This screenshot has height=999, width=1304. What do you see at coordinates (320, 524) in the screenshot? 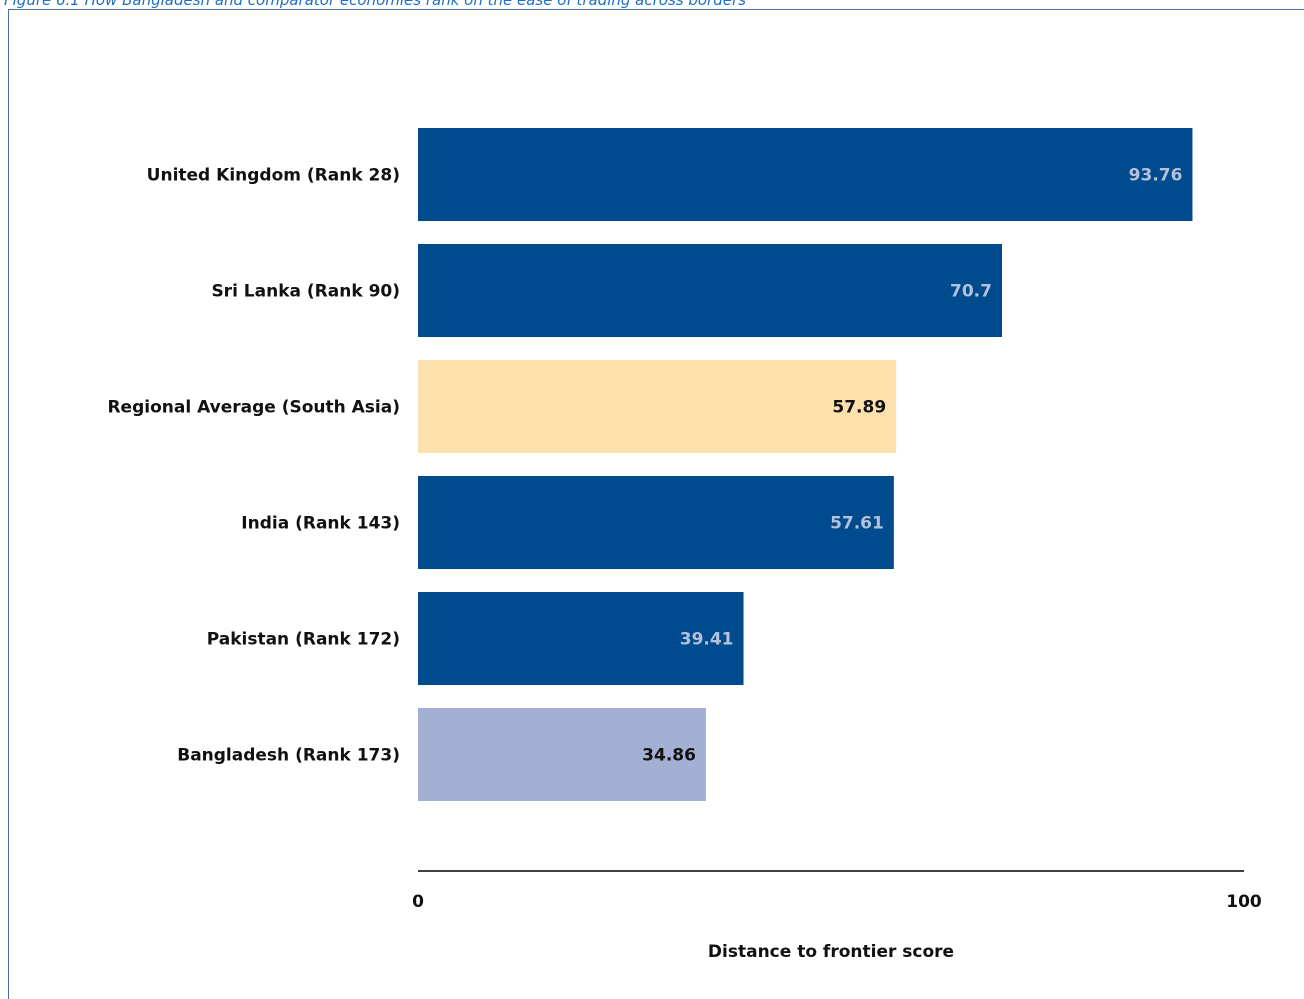
I see `category-label-3: India (Rank 143)` at bounding box center [320, 524].